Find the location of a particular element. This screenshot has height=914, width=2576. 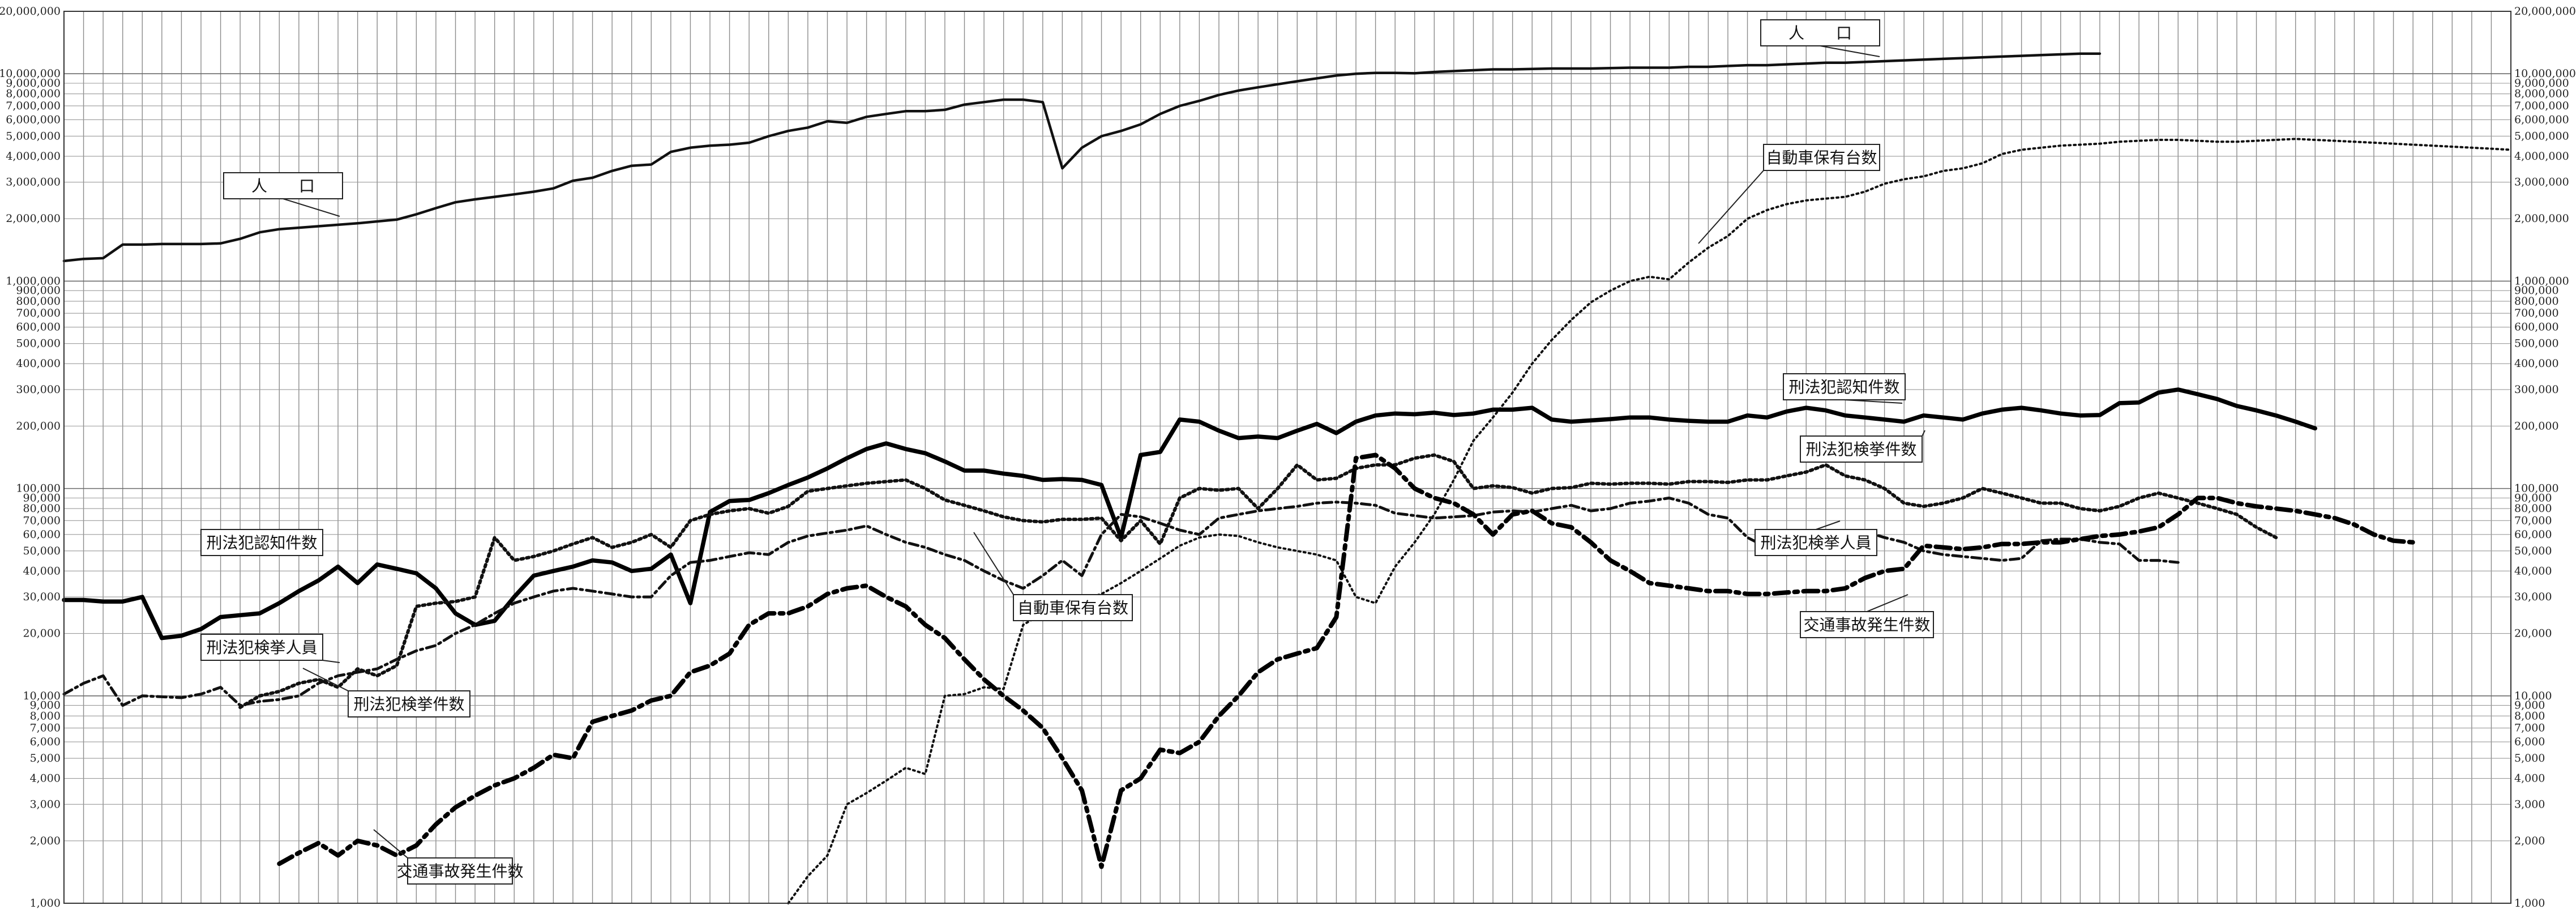

callout-label: 刑法犯検挙人員 is located at coordinates (261, 647).